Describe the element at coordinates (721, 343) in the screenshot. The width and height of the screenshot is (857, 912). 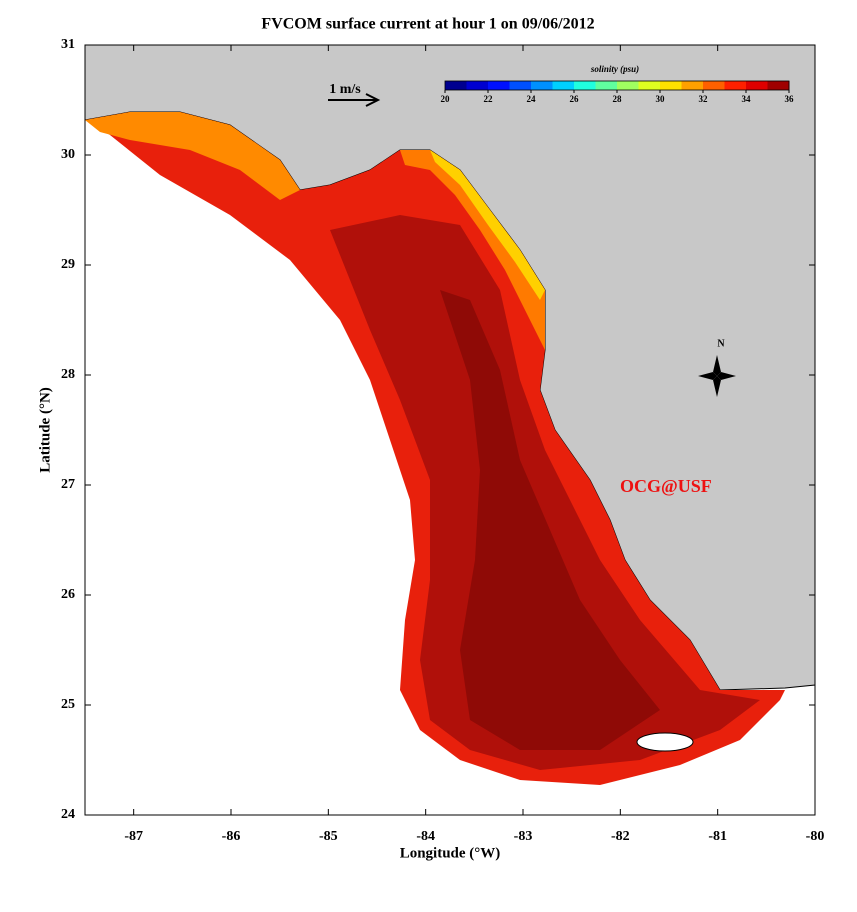
I see `compass-label: N` at that location.